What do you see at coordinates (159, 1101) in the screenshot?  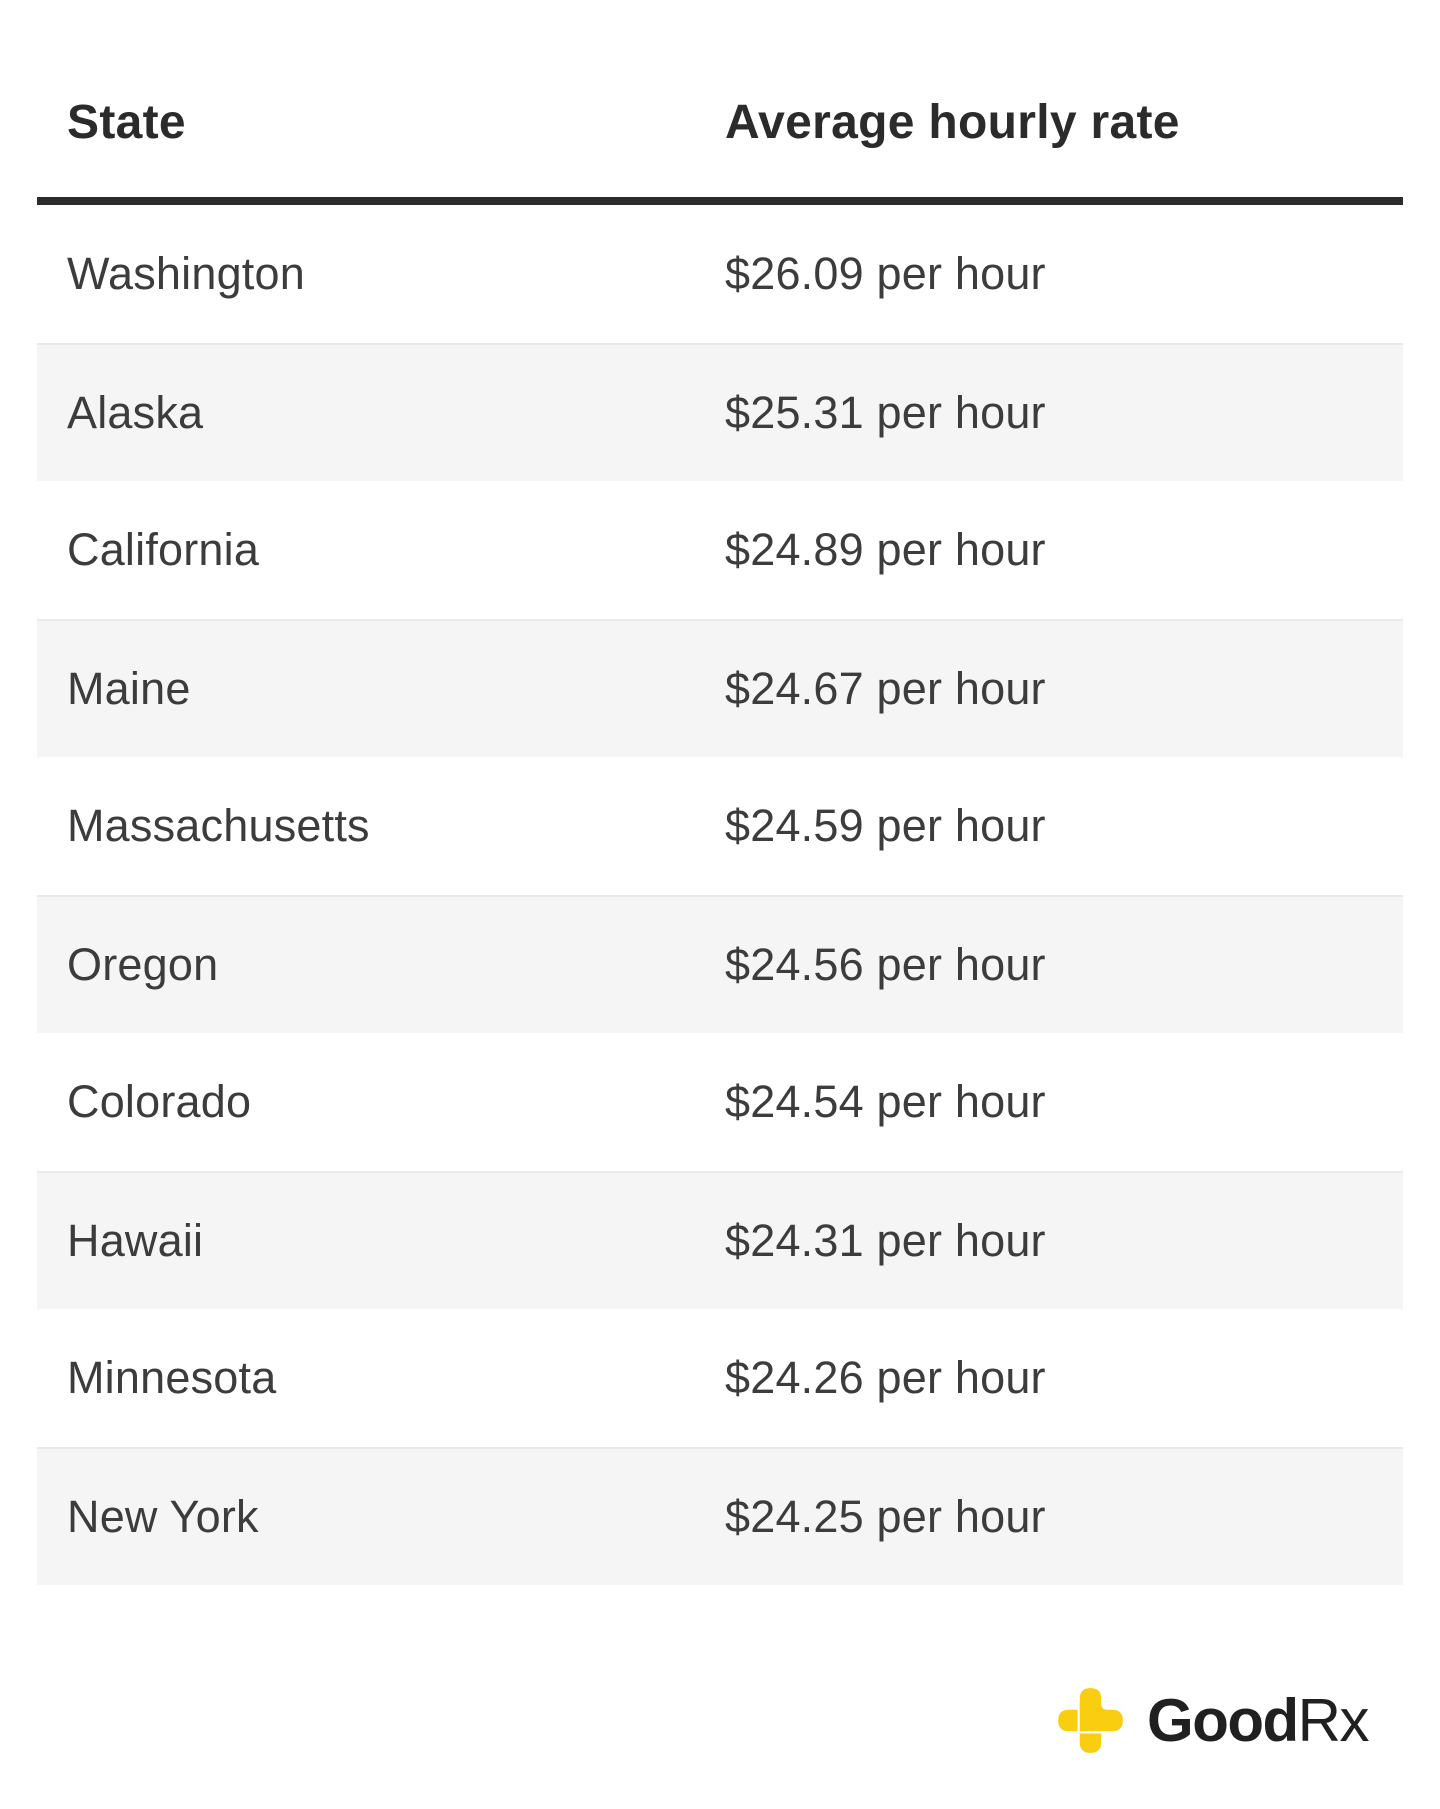 I see `state-cell: Colorado` at bounding box center [159, 1101].